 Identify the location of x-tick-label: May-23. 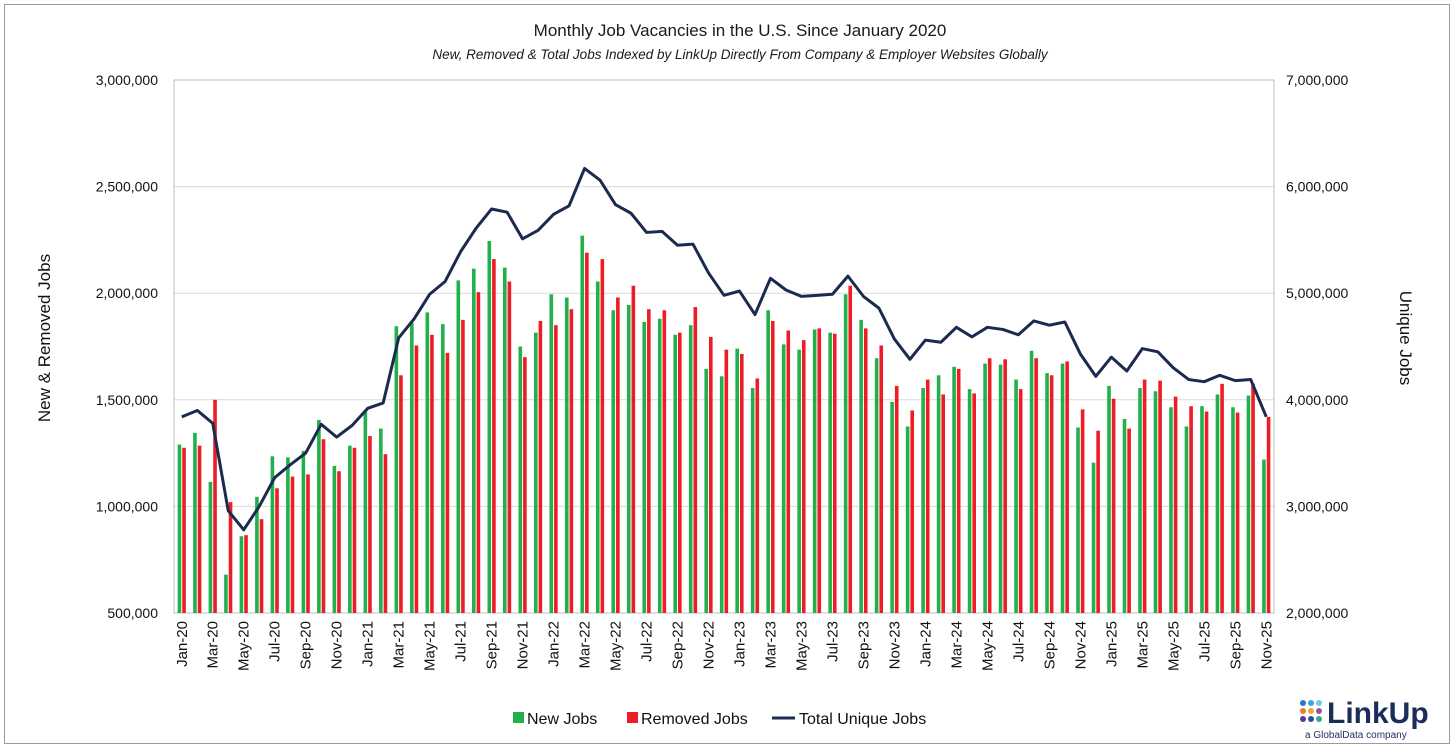
(801, 646).